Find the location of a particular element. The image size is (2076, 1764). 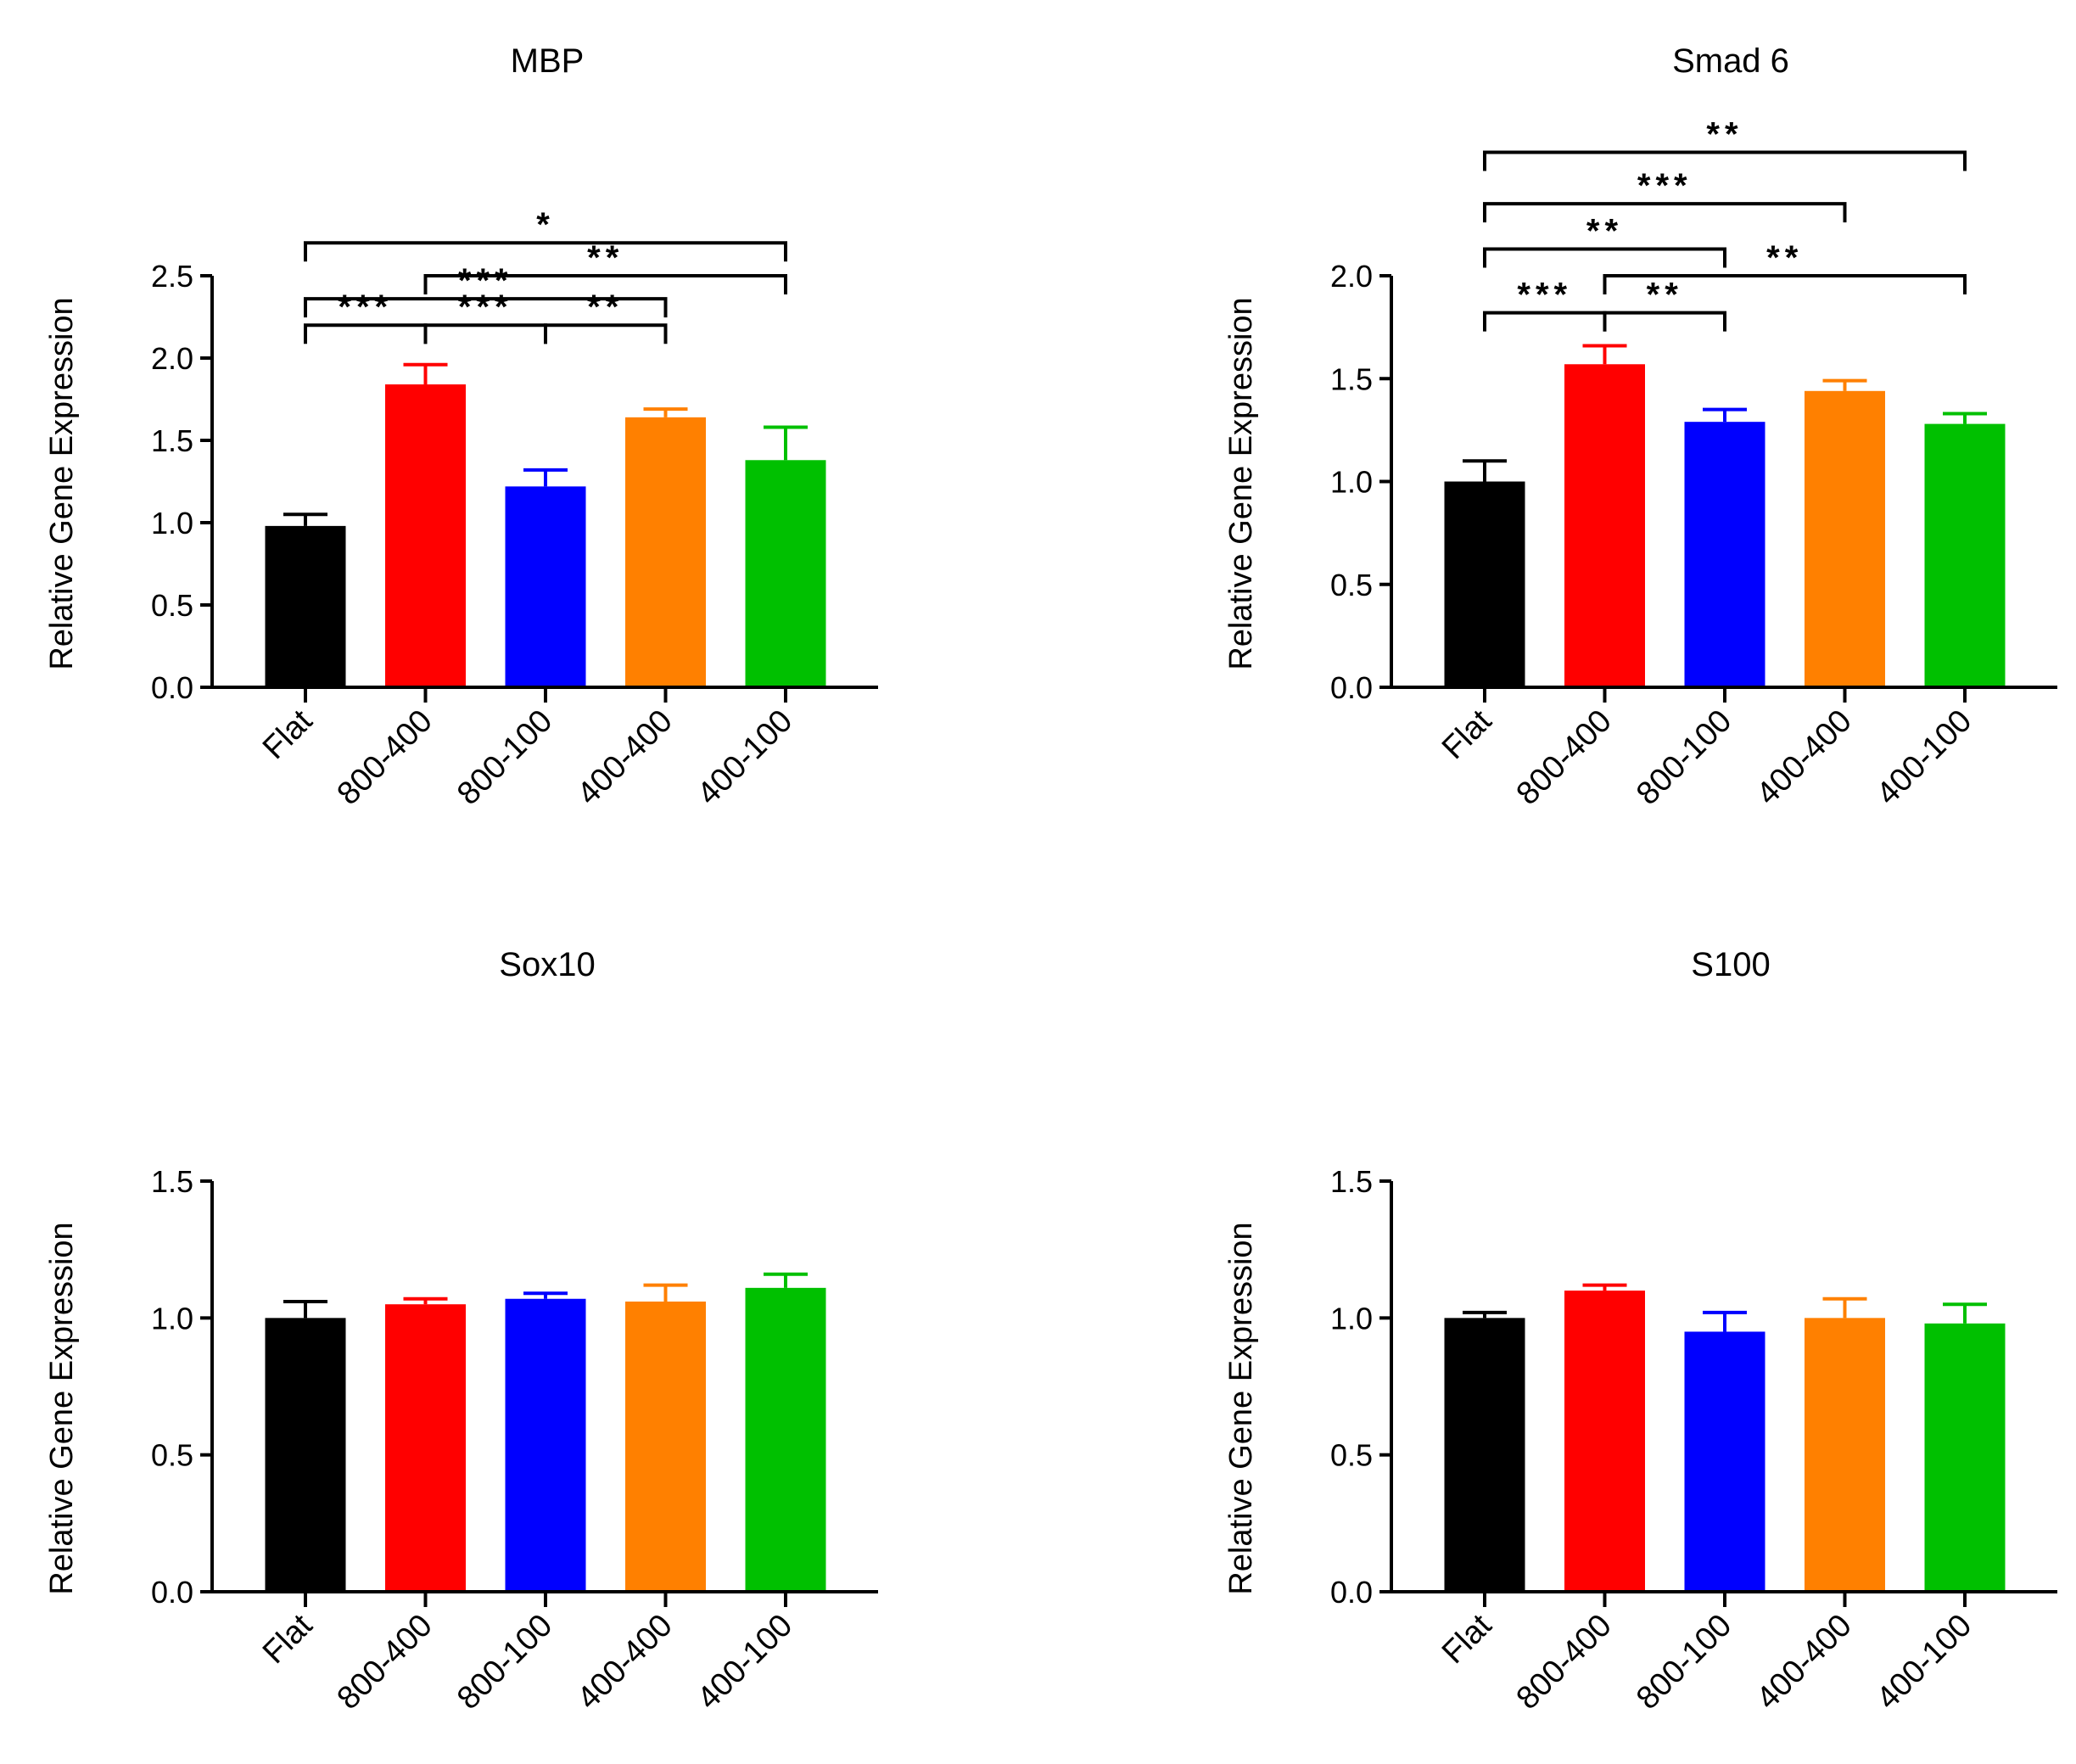

chart-title: MBP is located at coordinates (548, 61).